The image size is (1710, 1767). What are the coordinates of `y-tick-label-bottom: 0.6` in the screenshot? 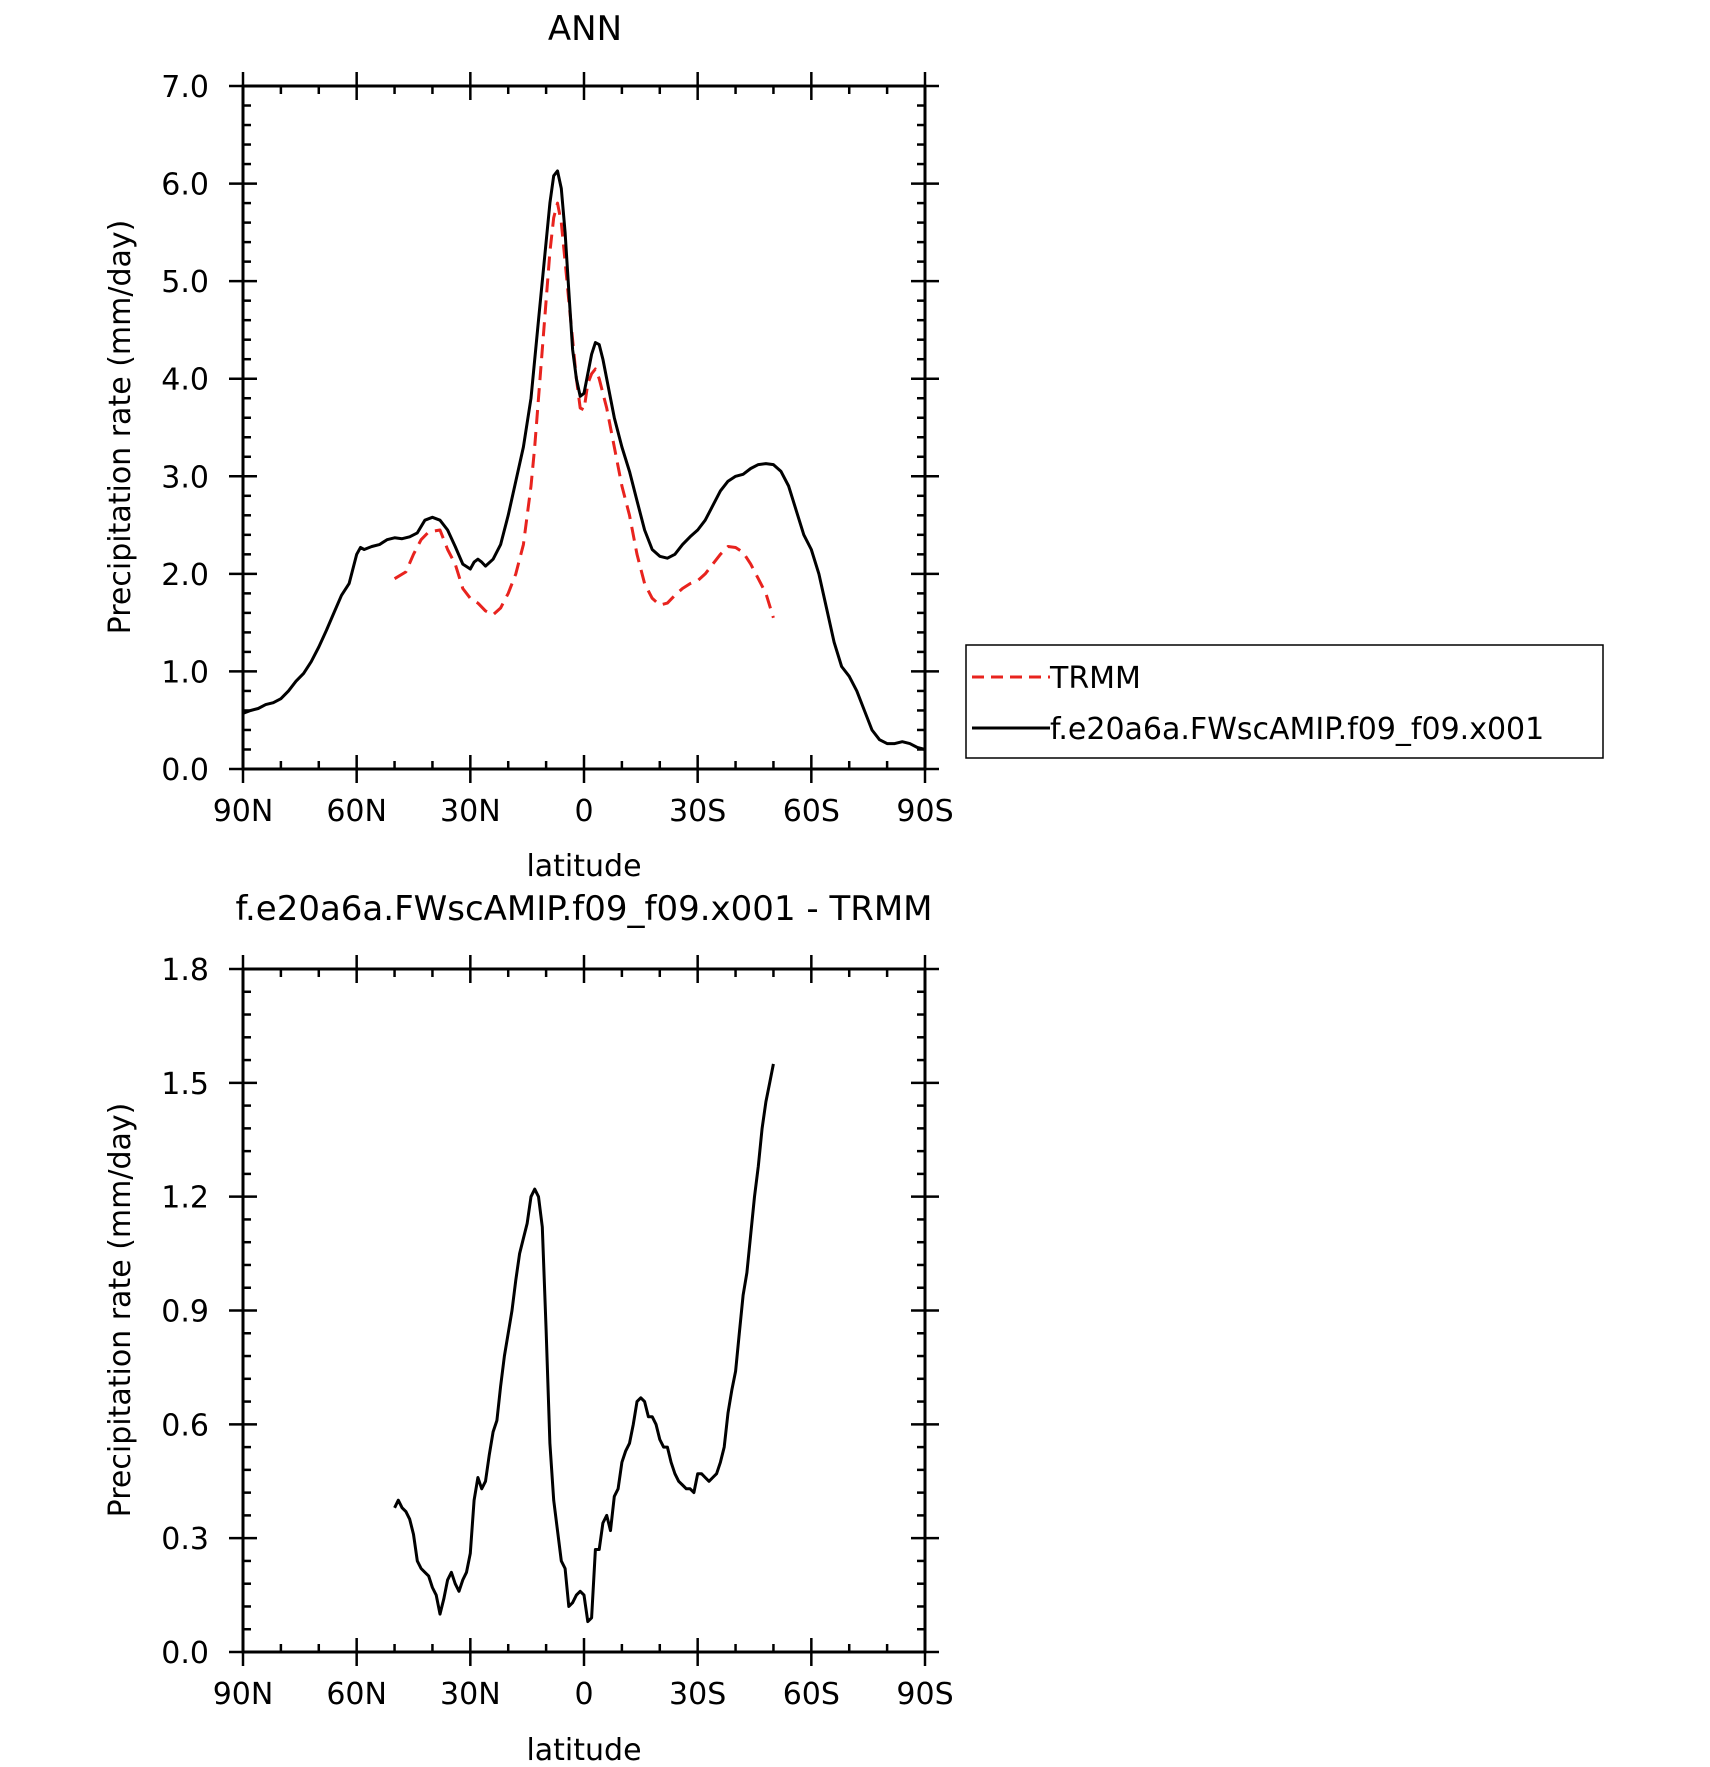 It's located at (185, 1425).